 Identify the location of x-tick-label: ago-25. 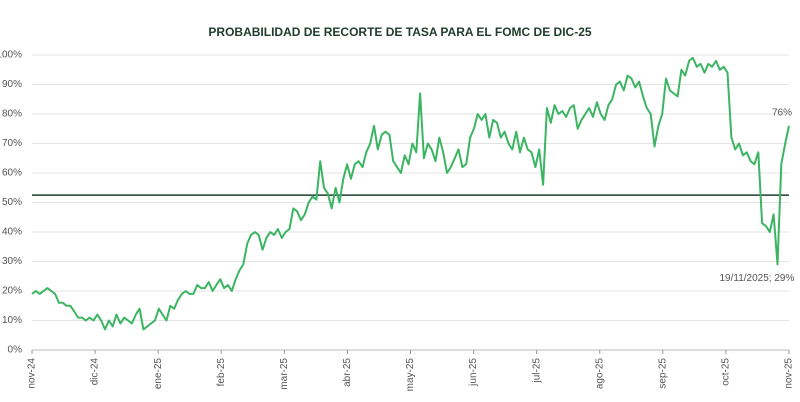
(599, 374).